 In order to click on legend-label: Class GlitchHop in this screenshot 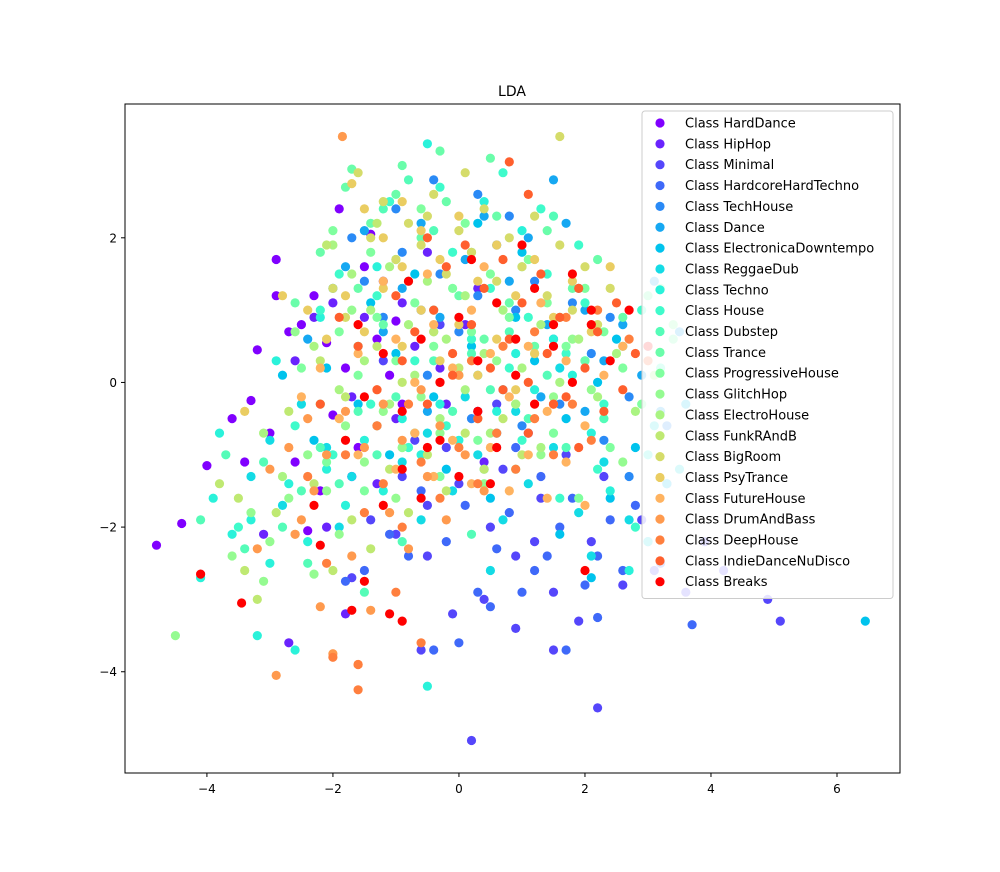, I will do `click(736, 395)`.